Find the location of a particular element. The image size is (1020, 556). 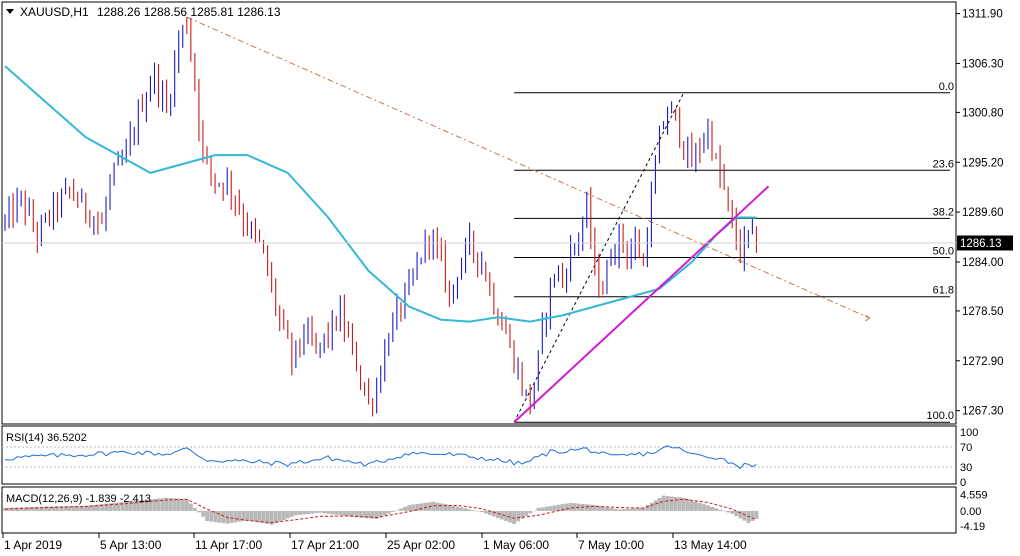

current-price-tag is located at coordinates (985, 243).